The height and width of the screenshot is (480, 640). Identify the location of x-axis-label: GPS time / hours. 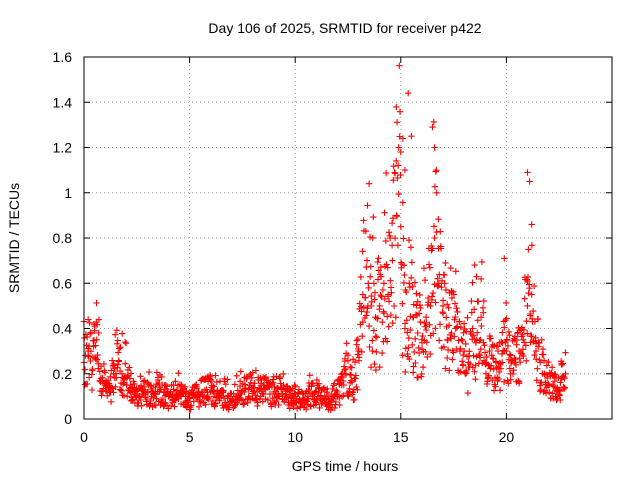
(345, 466).